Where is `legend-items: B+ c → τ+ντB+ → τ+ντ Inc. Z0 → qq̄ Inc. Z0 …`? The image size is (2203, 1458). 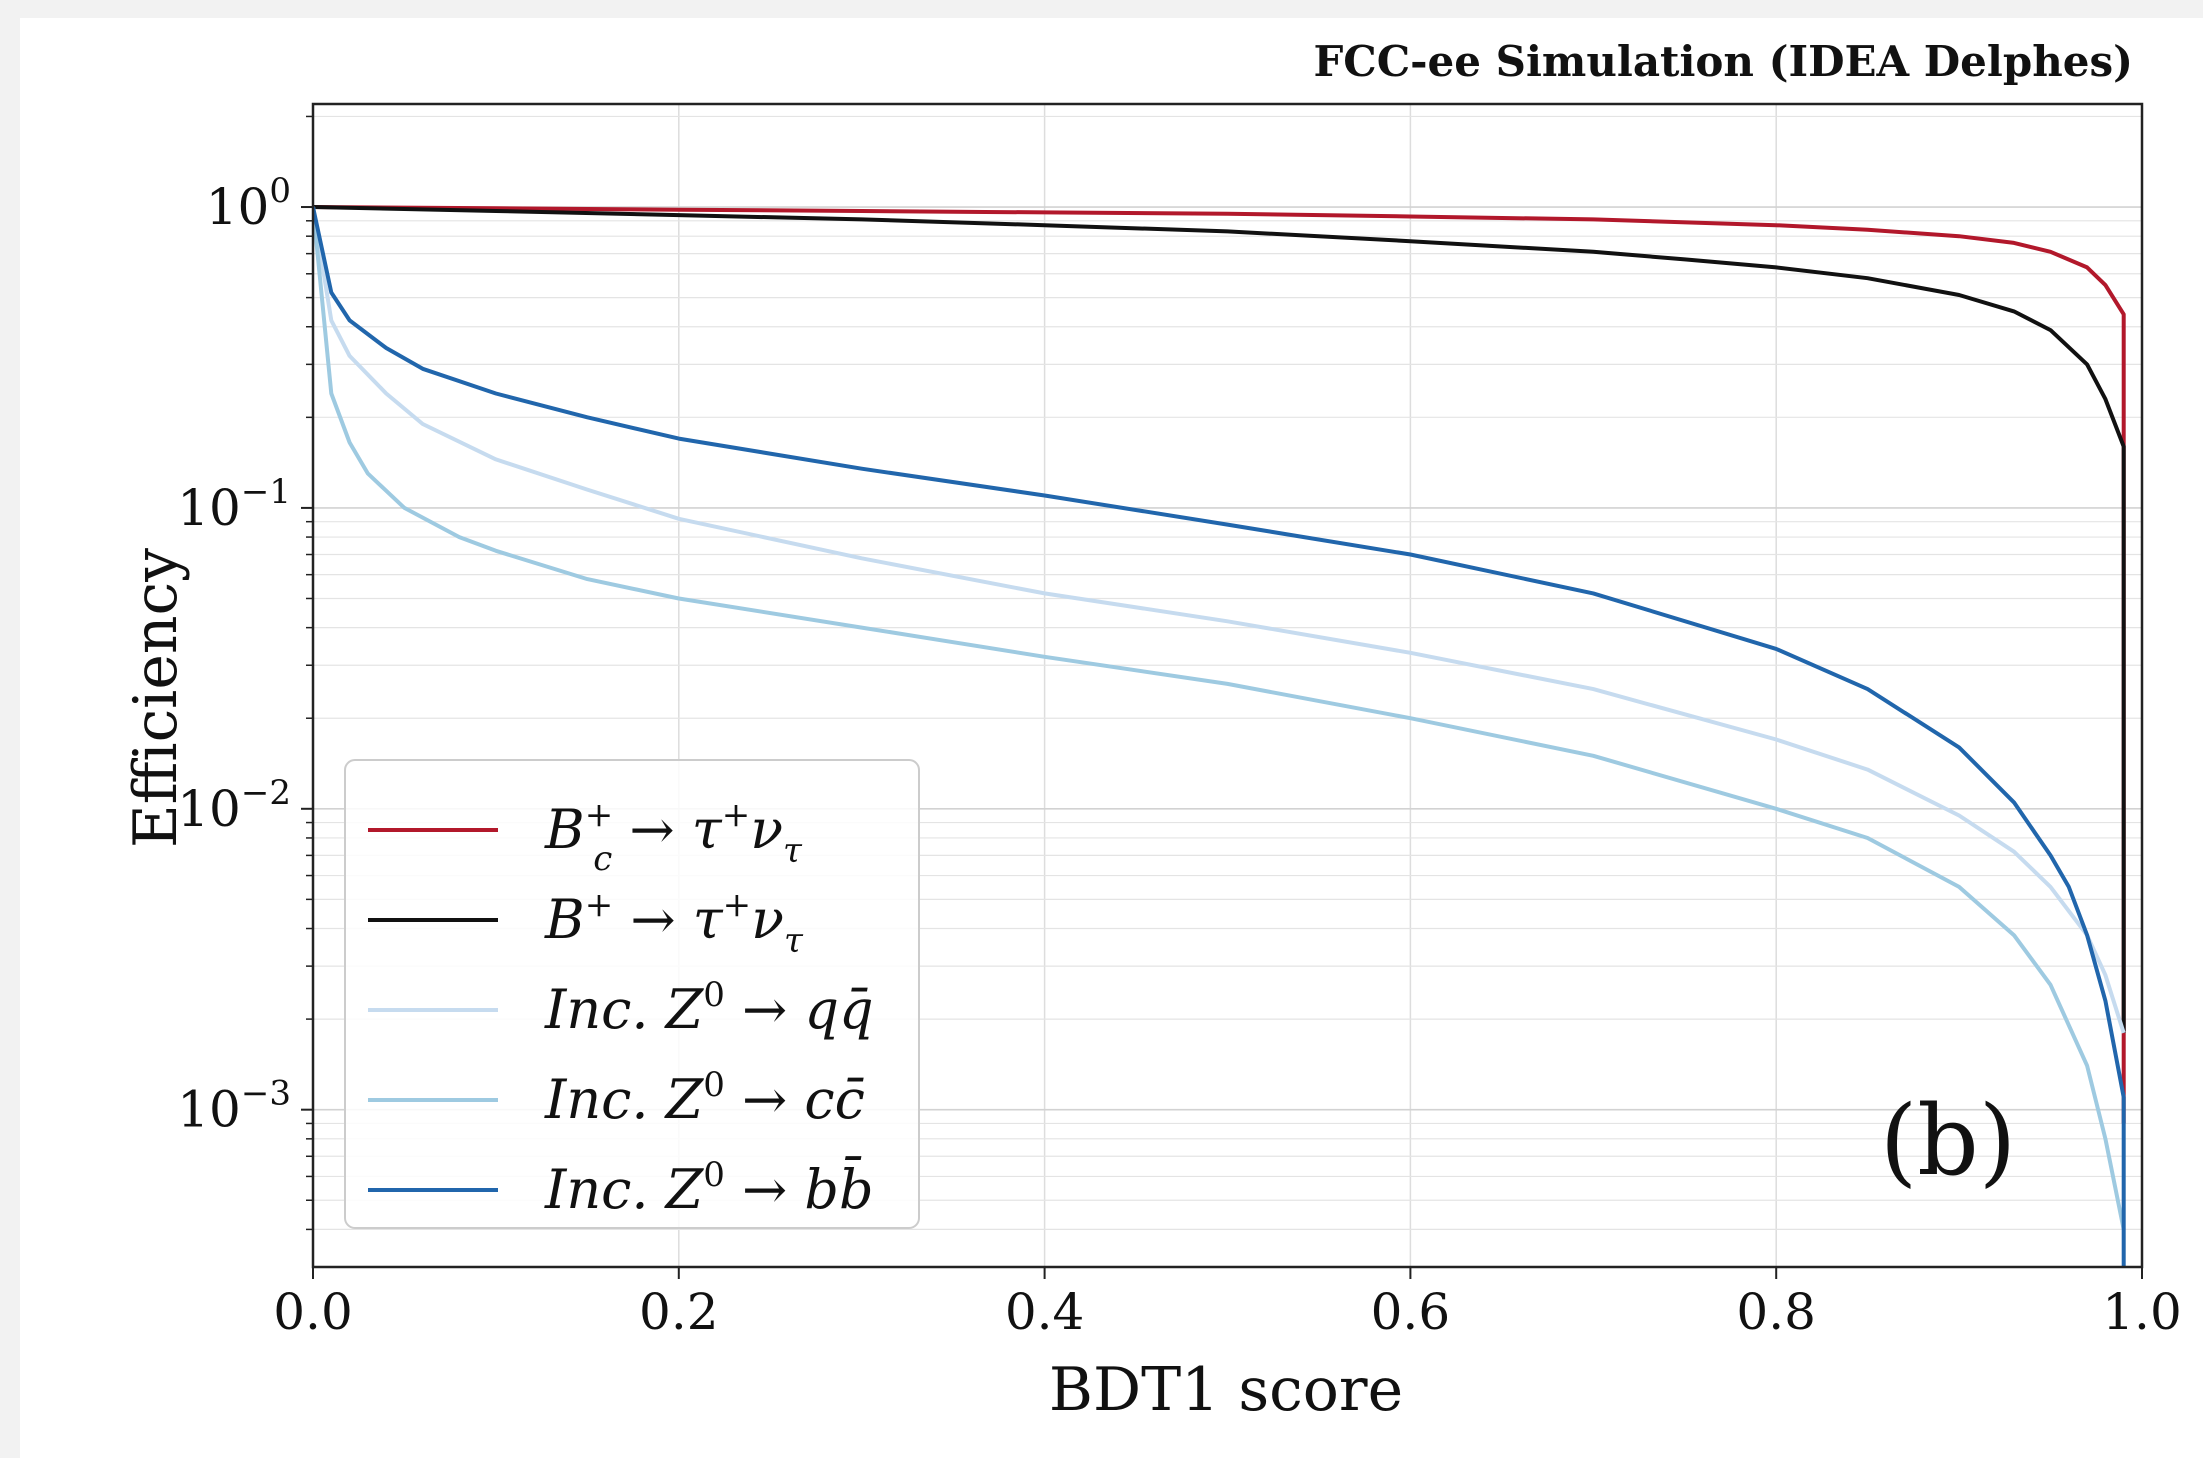
legend-items: B+ c → τ+ντB+ → τ+ντ Inc. Z0 → qq̄ Inc. Z0 … is located at coordinates (621, 1008).